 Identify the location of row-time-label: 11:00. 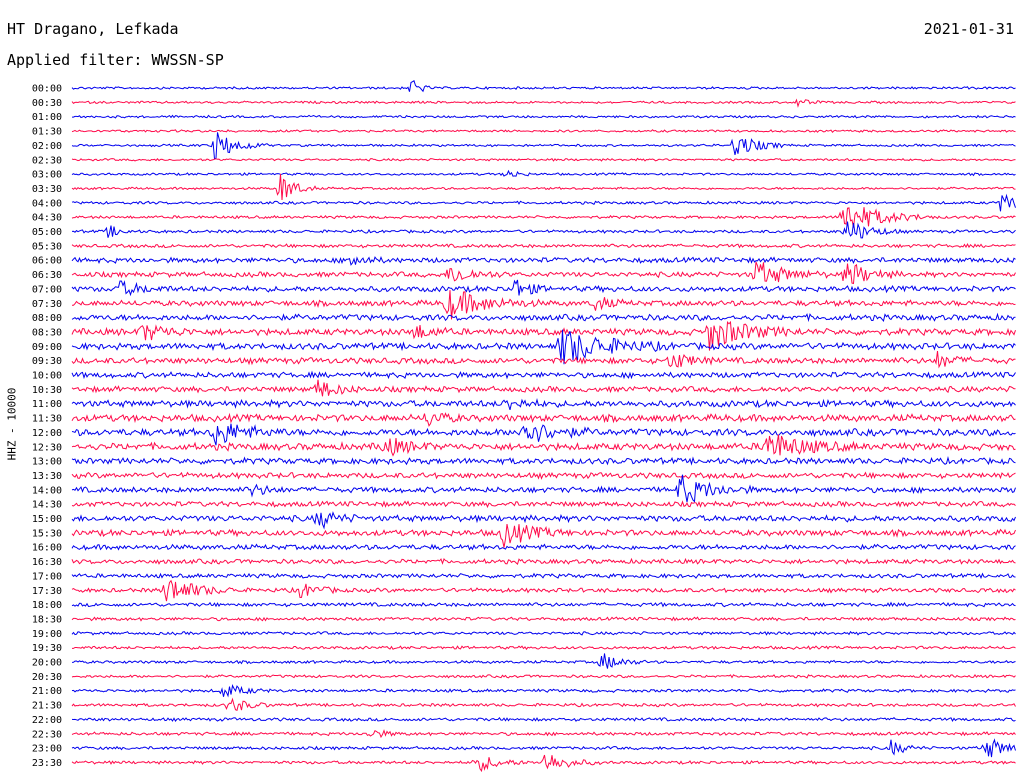
(47, 404).